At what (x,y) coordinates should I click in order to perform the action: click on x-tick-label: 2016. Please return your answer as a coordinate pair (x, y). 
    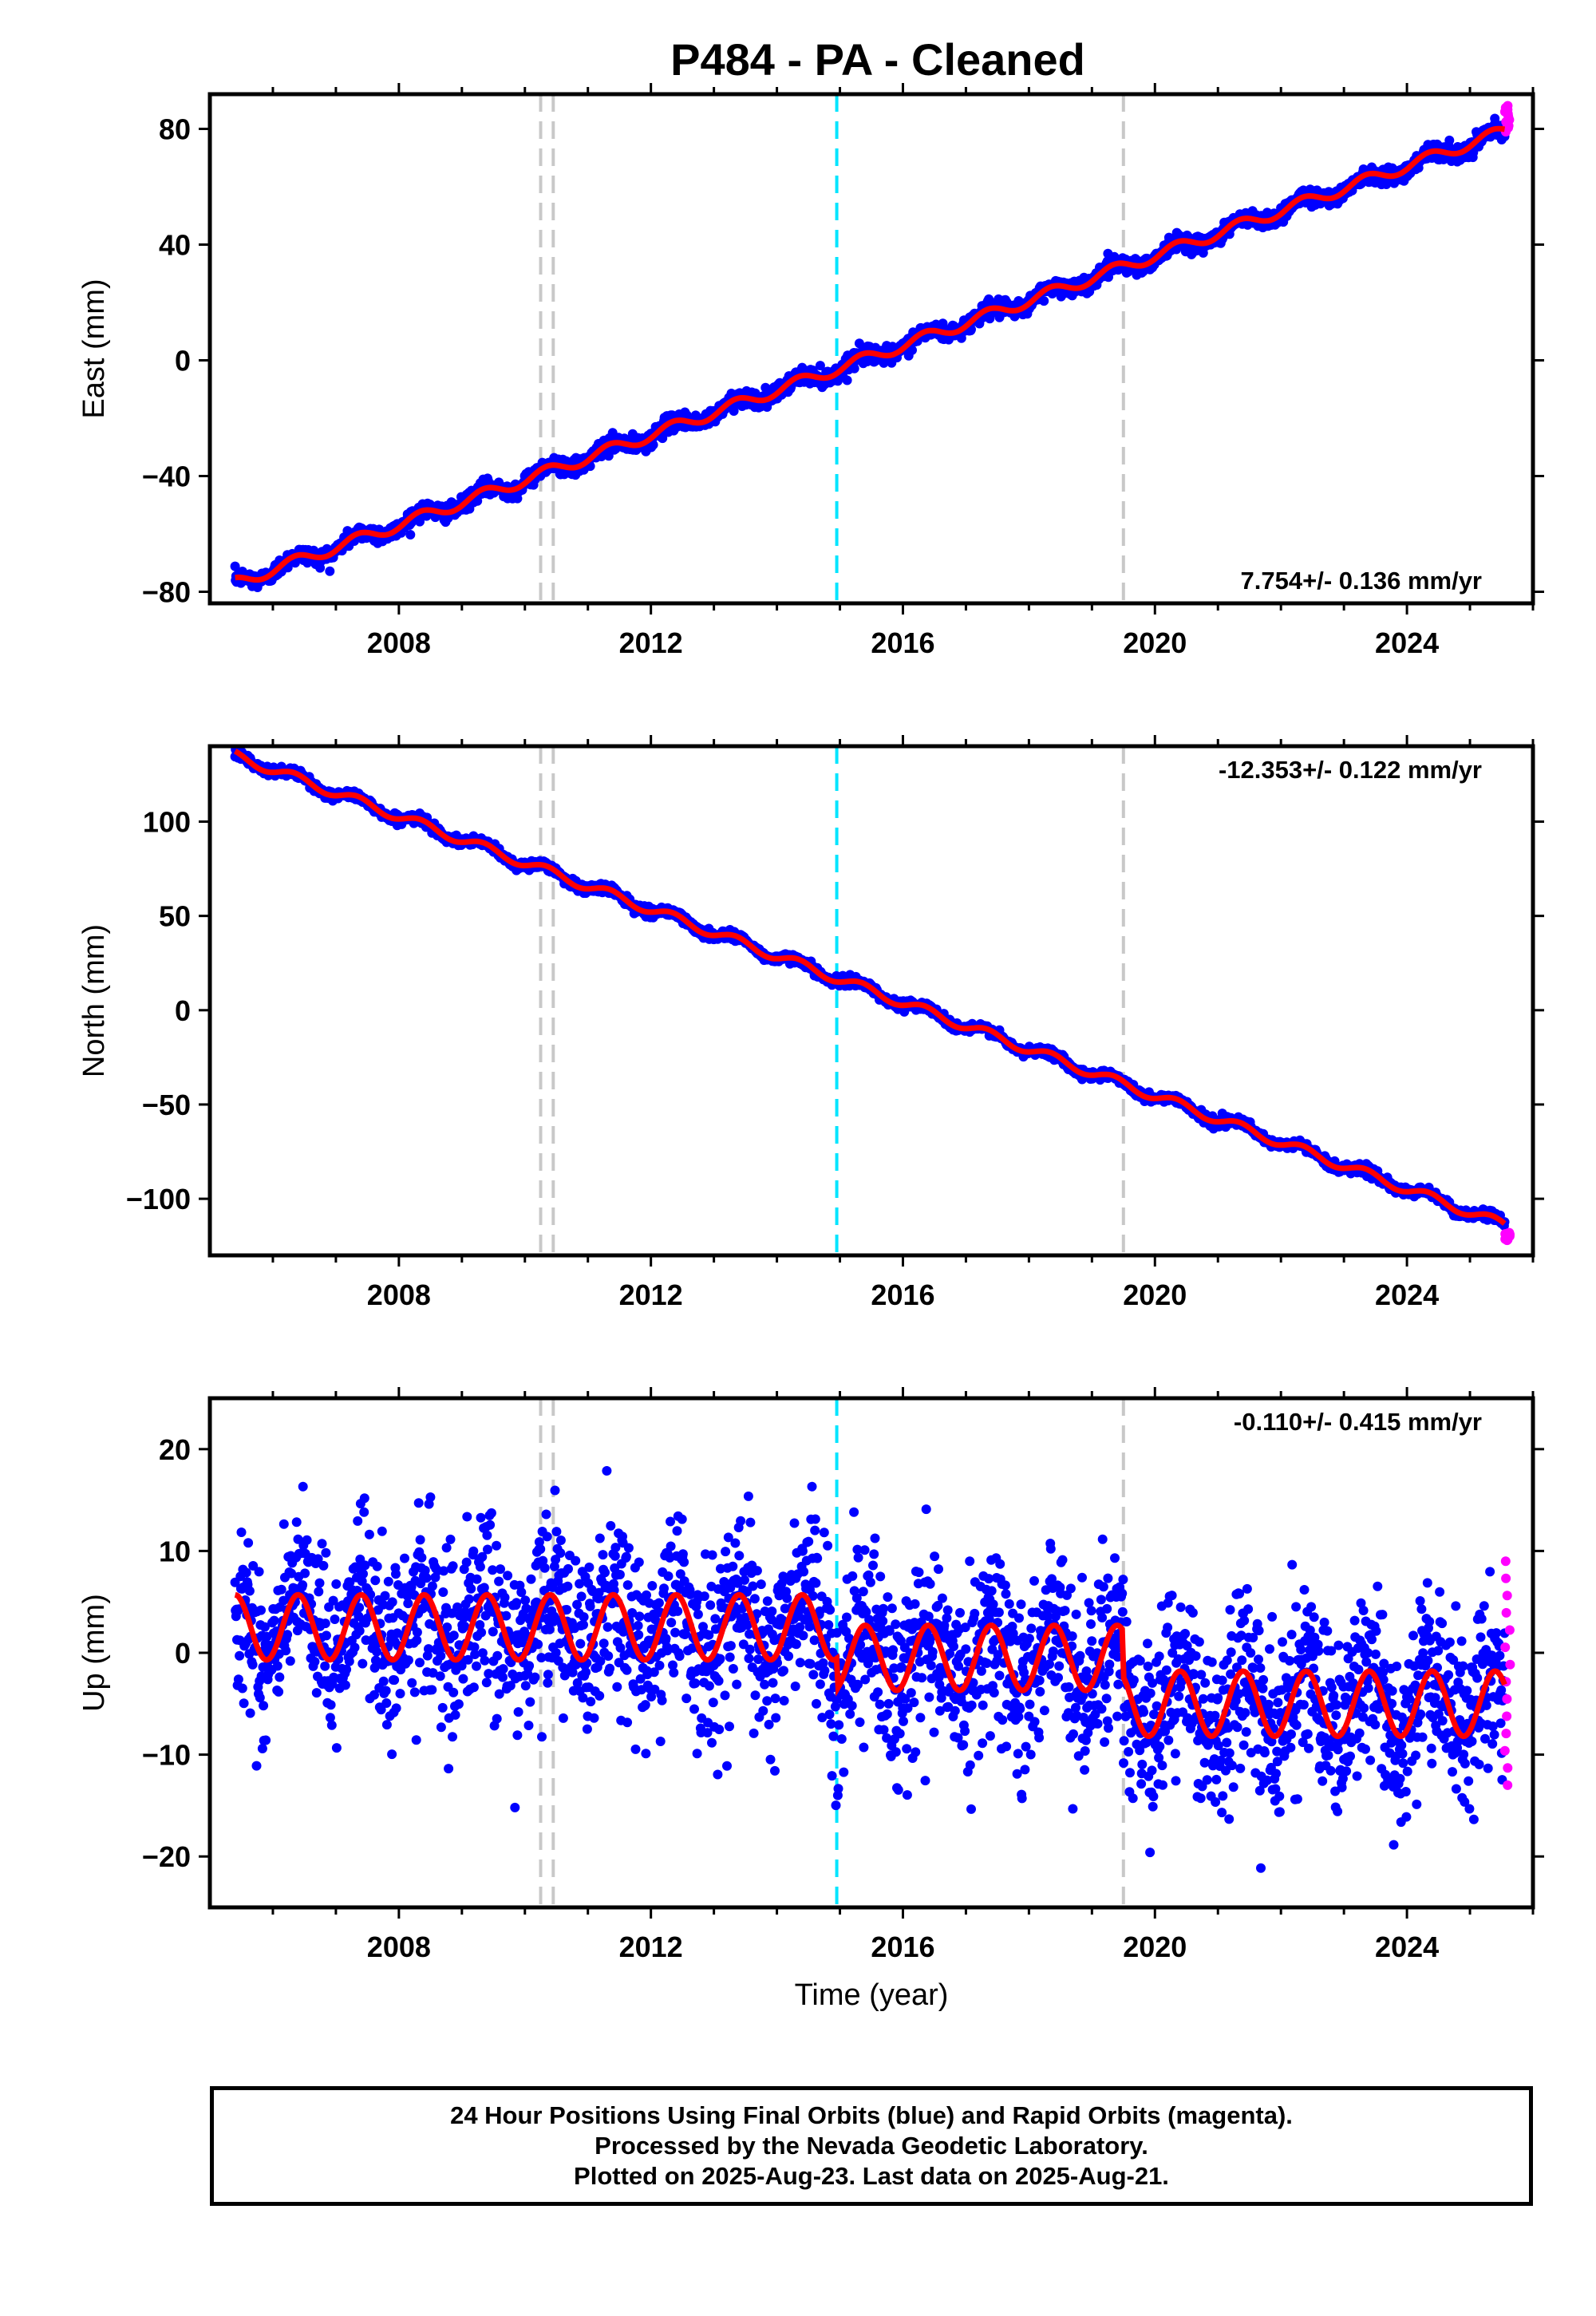
    Looking at the image, I should click on (903, 642).